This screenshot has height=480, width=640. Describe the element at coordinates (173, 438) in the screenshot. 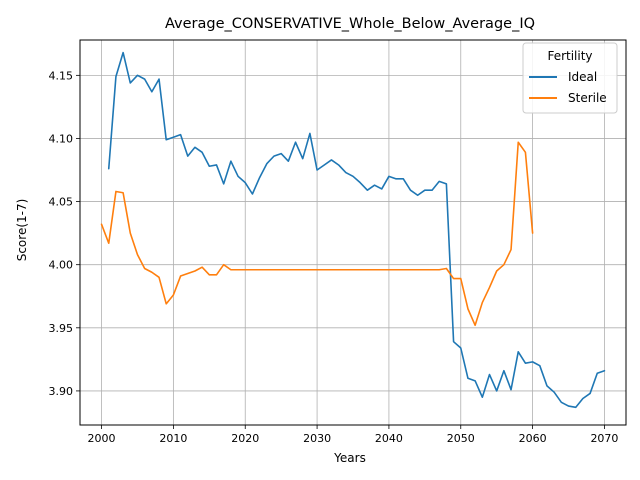

I see `x-tick-label: 2010` at that location.